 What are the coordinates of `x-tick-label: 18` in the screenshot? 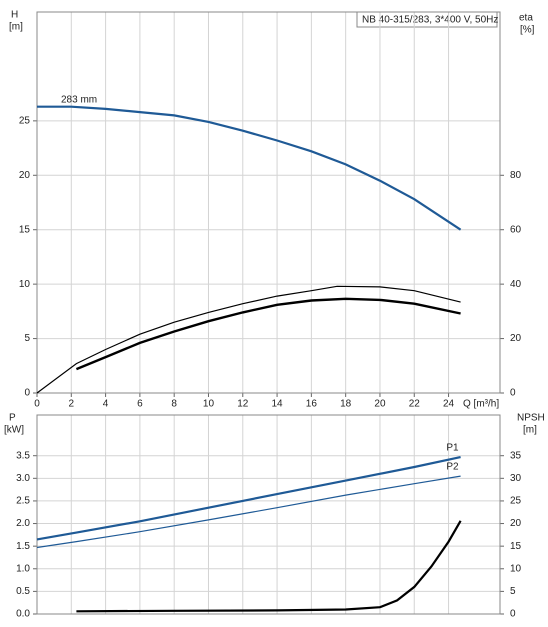 It's located at (346, 404).